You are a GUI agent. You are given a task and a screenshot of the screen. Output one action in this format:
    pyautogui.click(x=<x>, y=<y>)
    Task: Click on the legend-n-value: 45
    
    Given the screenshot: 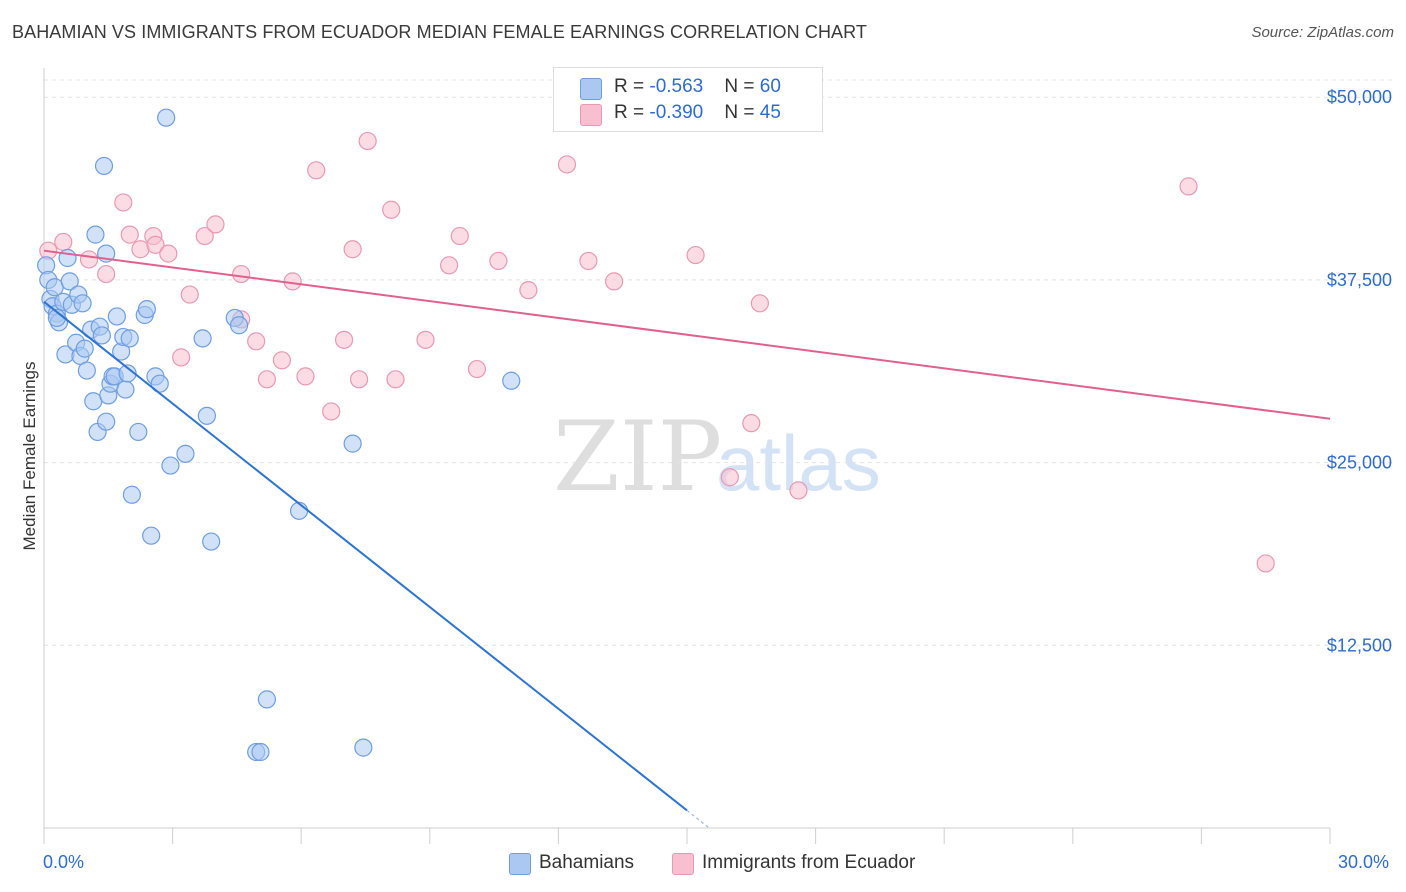 What is the action you would take?
    pyautogui.click(x=770, y=112)
    